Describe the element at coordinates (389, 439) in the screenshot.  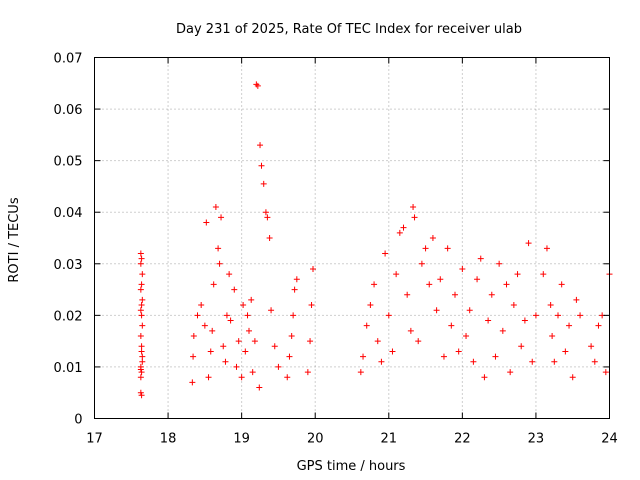
I see `x-tick-label: 21` at that location.